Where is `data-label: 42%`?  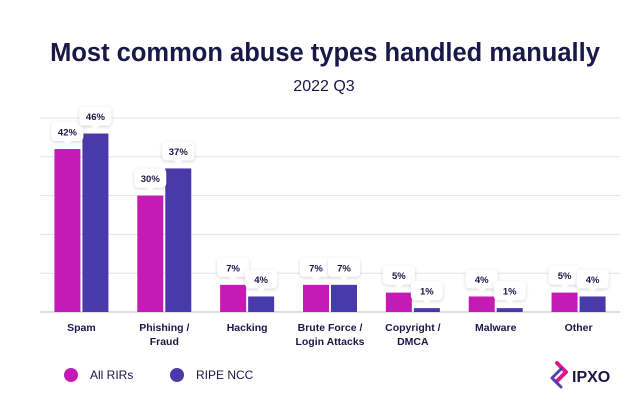
data-label: 42% is located at coordinates (67, 134).